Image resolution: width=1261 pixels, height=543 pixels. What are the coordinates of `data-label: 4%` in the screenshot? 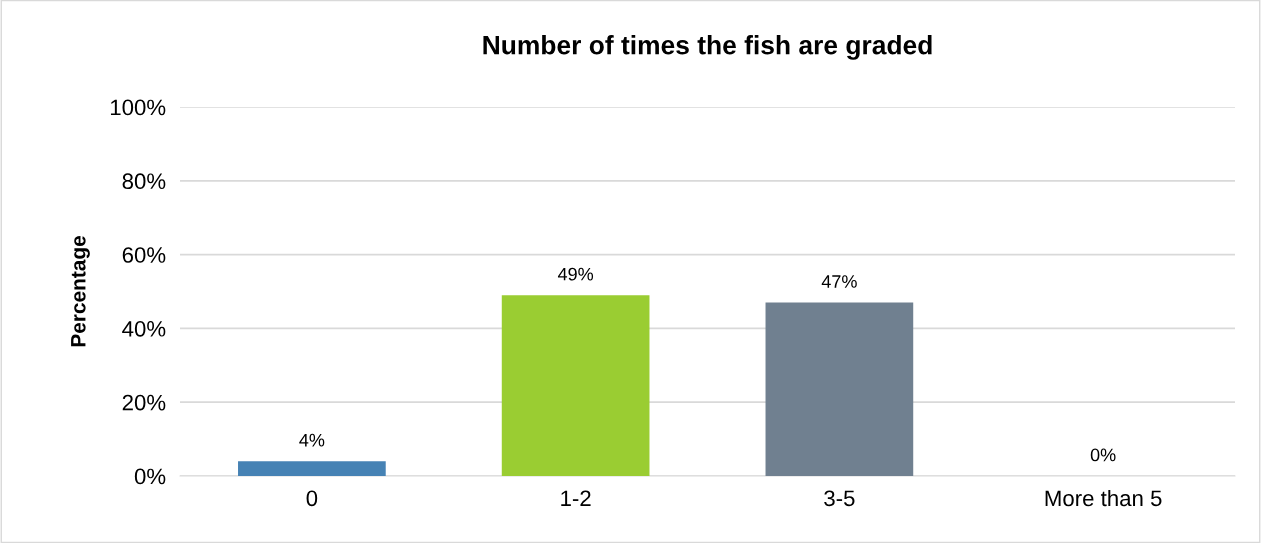 It's located at (312, 440).